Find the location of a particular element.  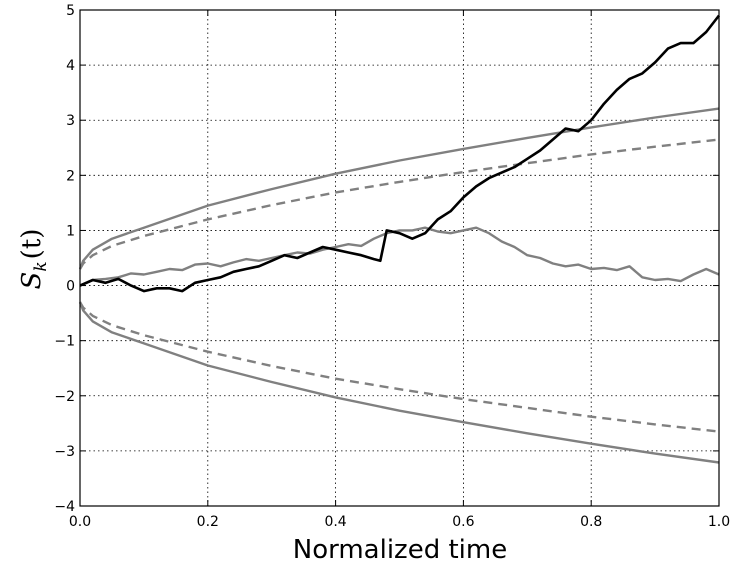

y-tick-label: 0 is located at coordinates (70, 287).